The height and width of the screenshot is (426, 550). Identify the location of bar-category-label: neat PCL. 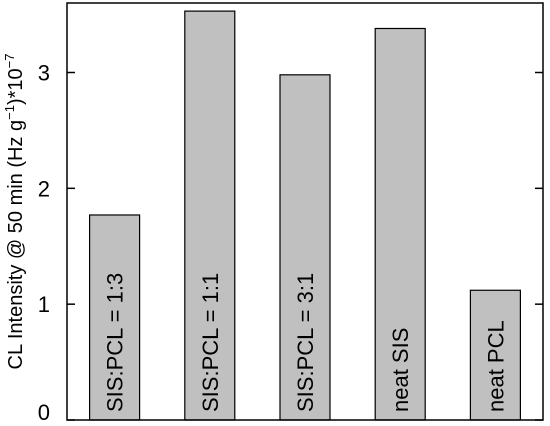
(495, 366).